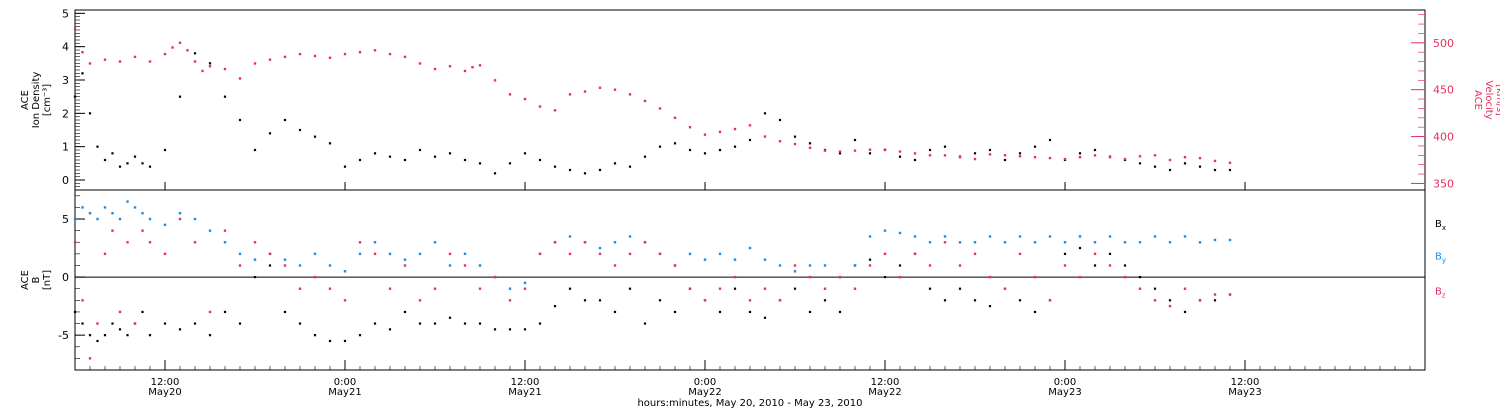  Describe the element at coordinates (1440, 293) in the screenshot. I see `legend-entry-bz: Bz` at that location.